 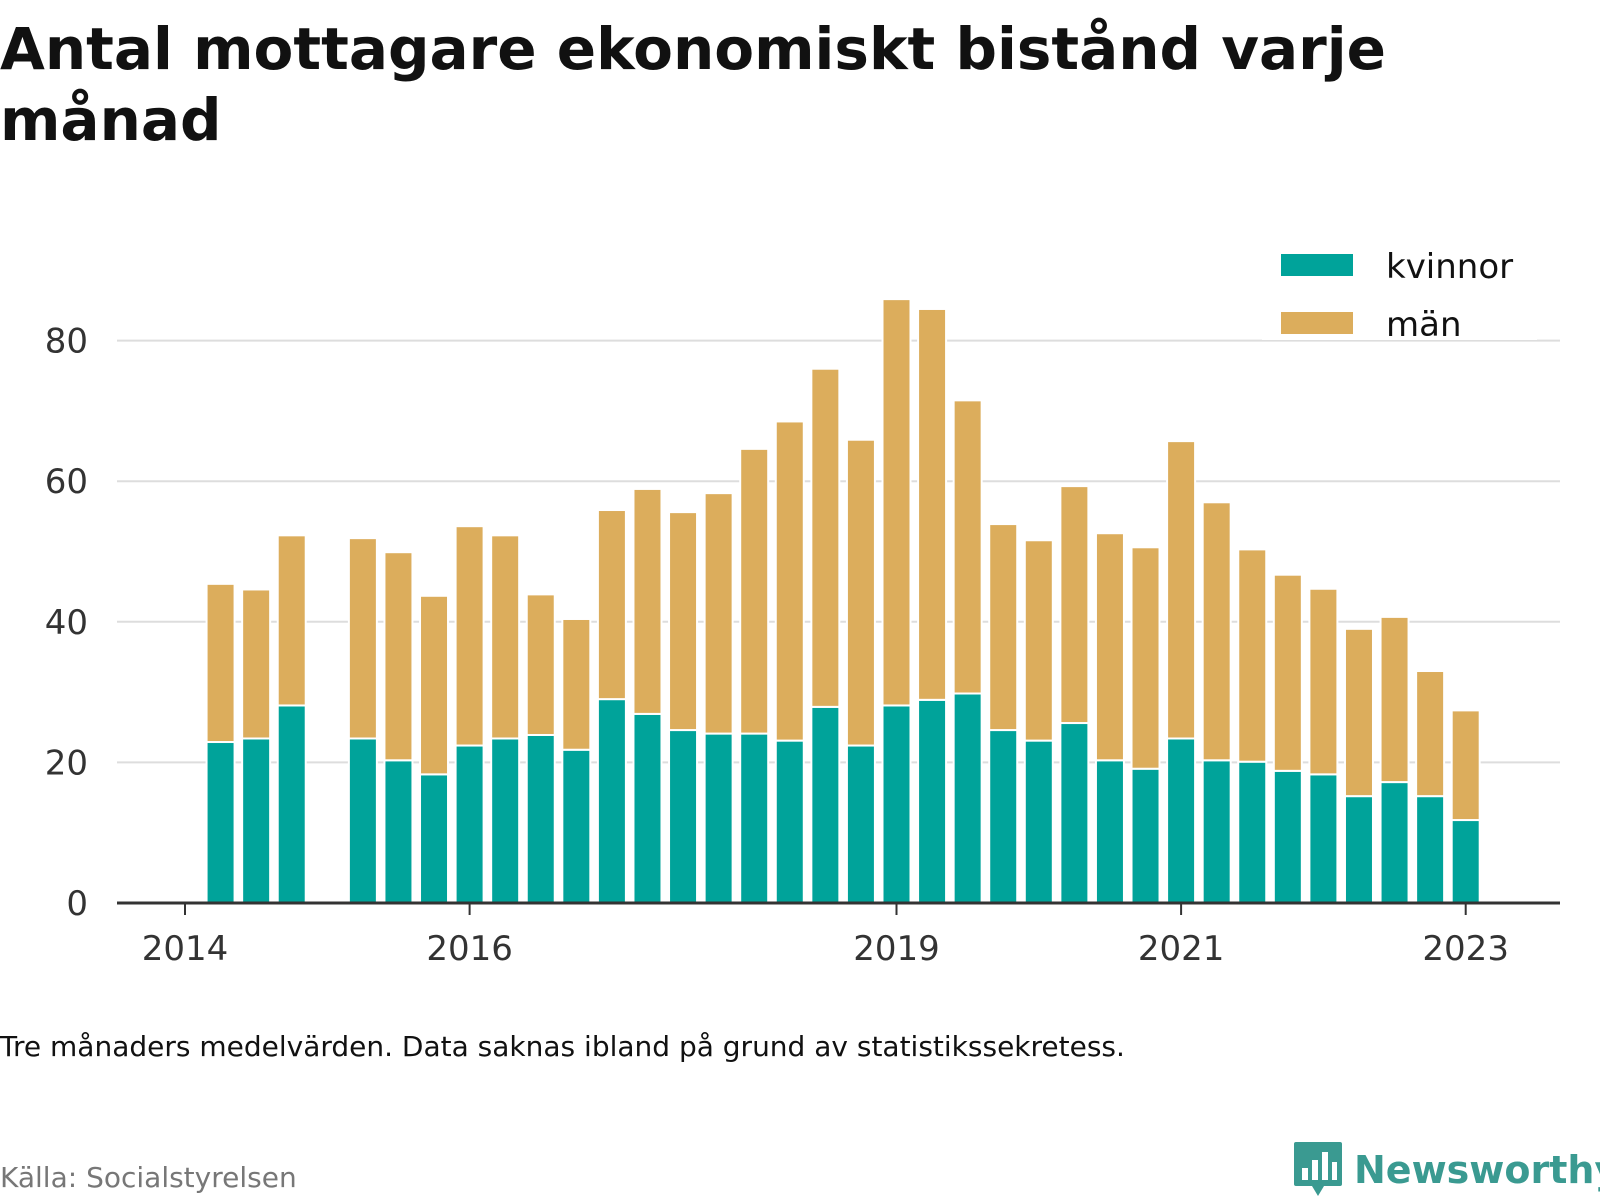 What do you see at coordinates (77, 904) in the screenshot?
I see `y-tick-label: 0` at bounding box center [77, 904].